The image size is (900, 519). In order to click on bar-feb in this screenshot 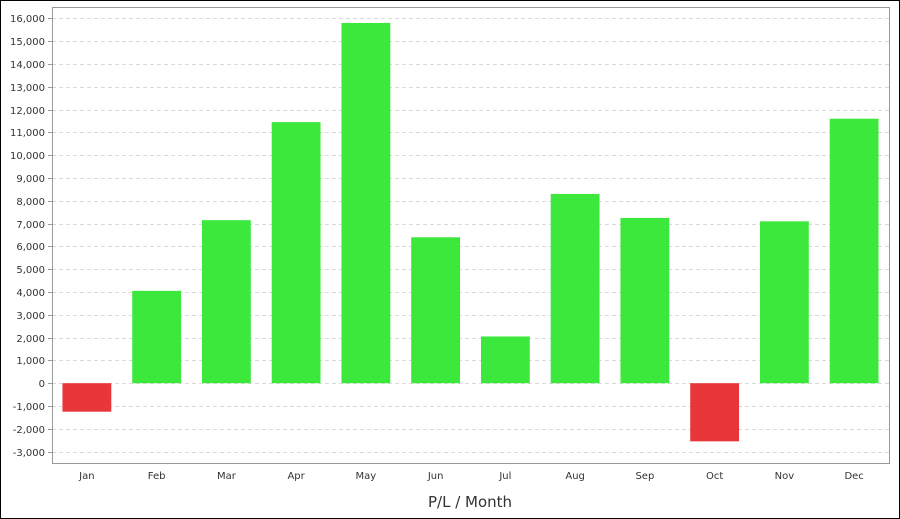, I will do `click(157, 337)`.